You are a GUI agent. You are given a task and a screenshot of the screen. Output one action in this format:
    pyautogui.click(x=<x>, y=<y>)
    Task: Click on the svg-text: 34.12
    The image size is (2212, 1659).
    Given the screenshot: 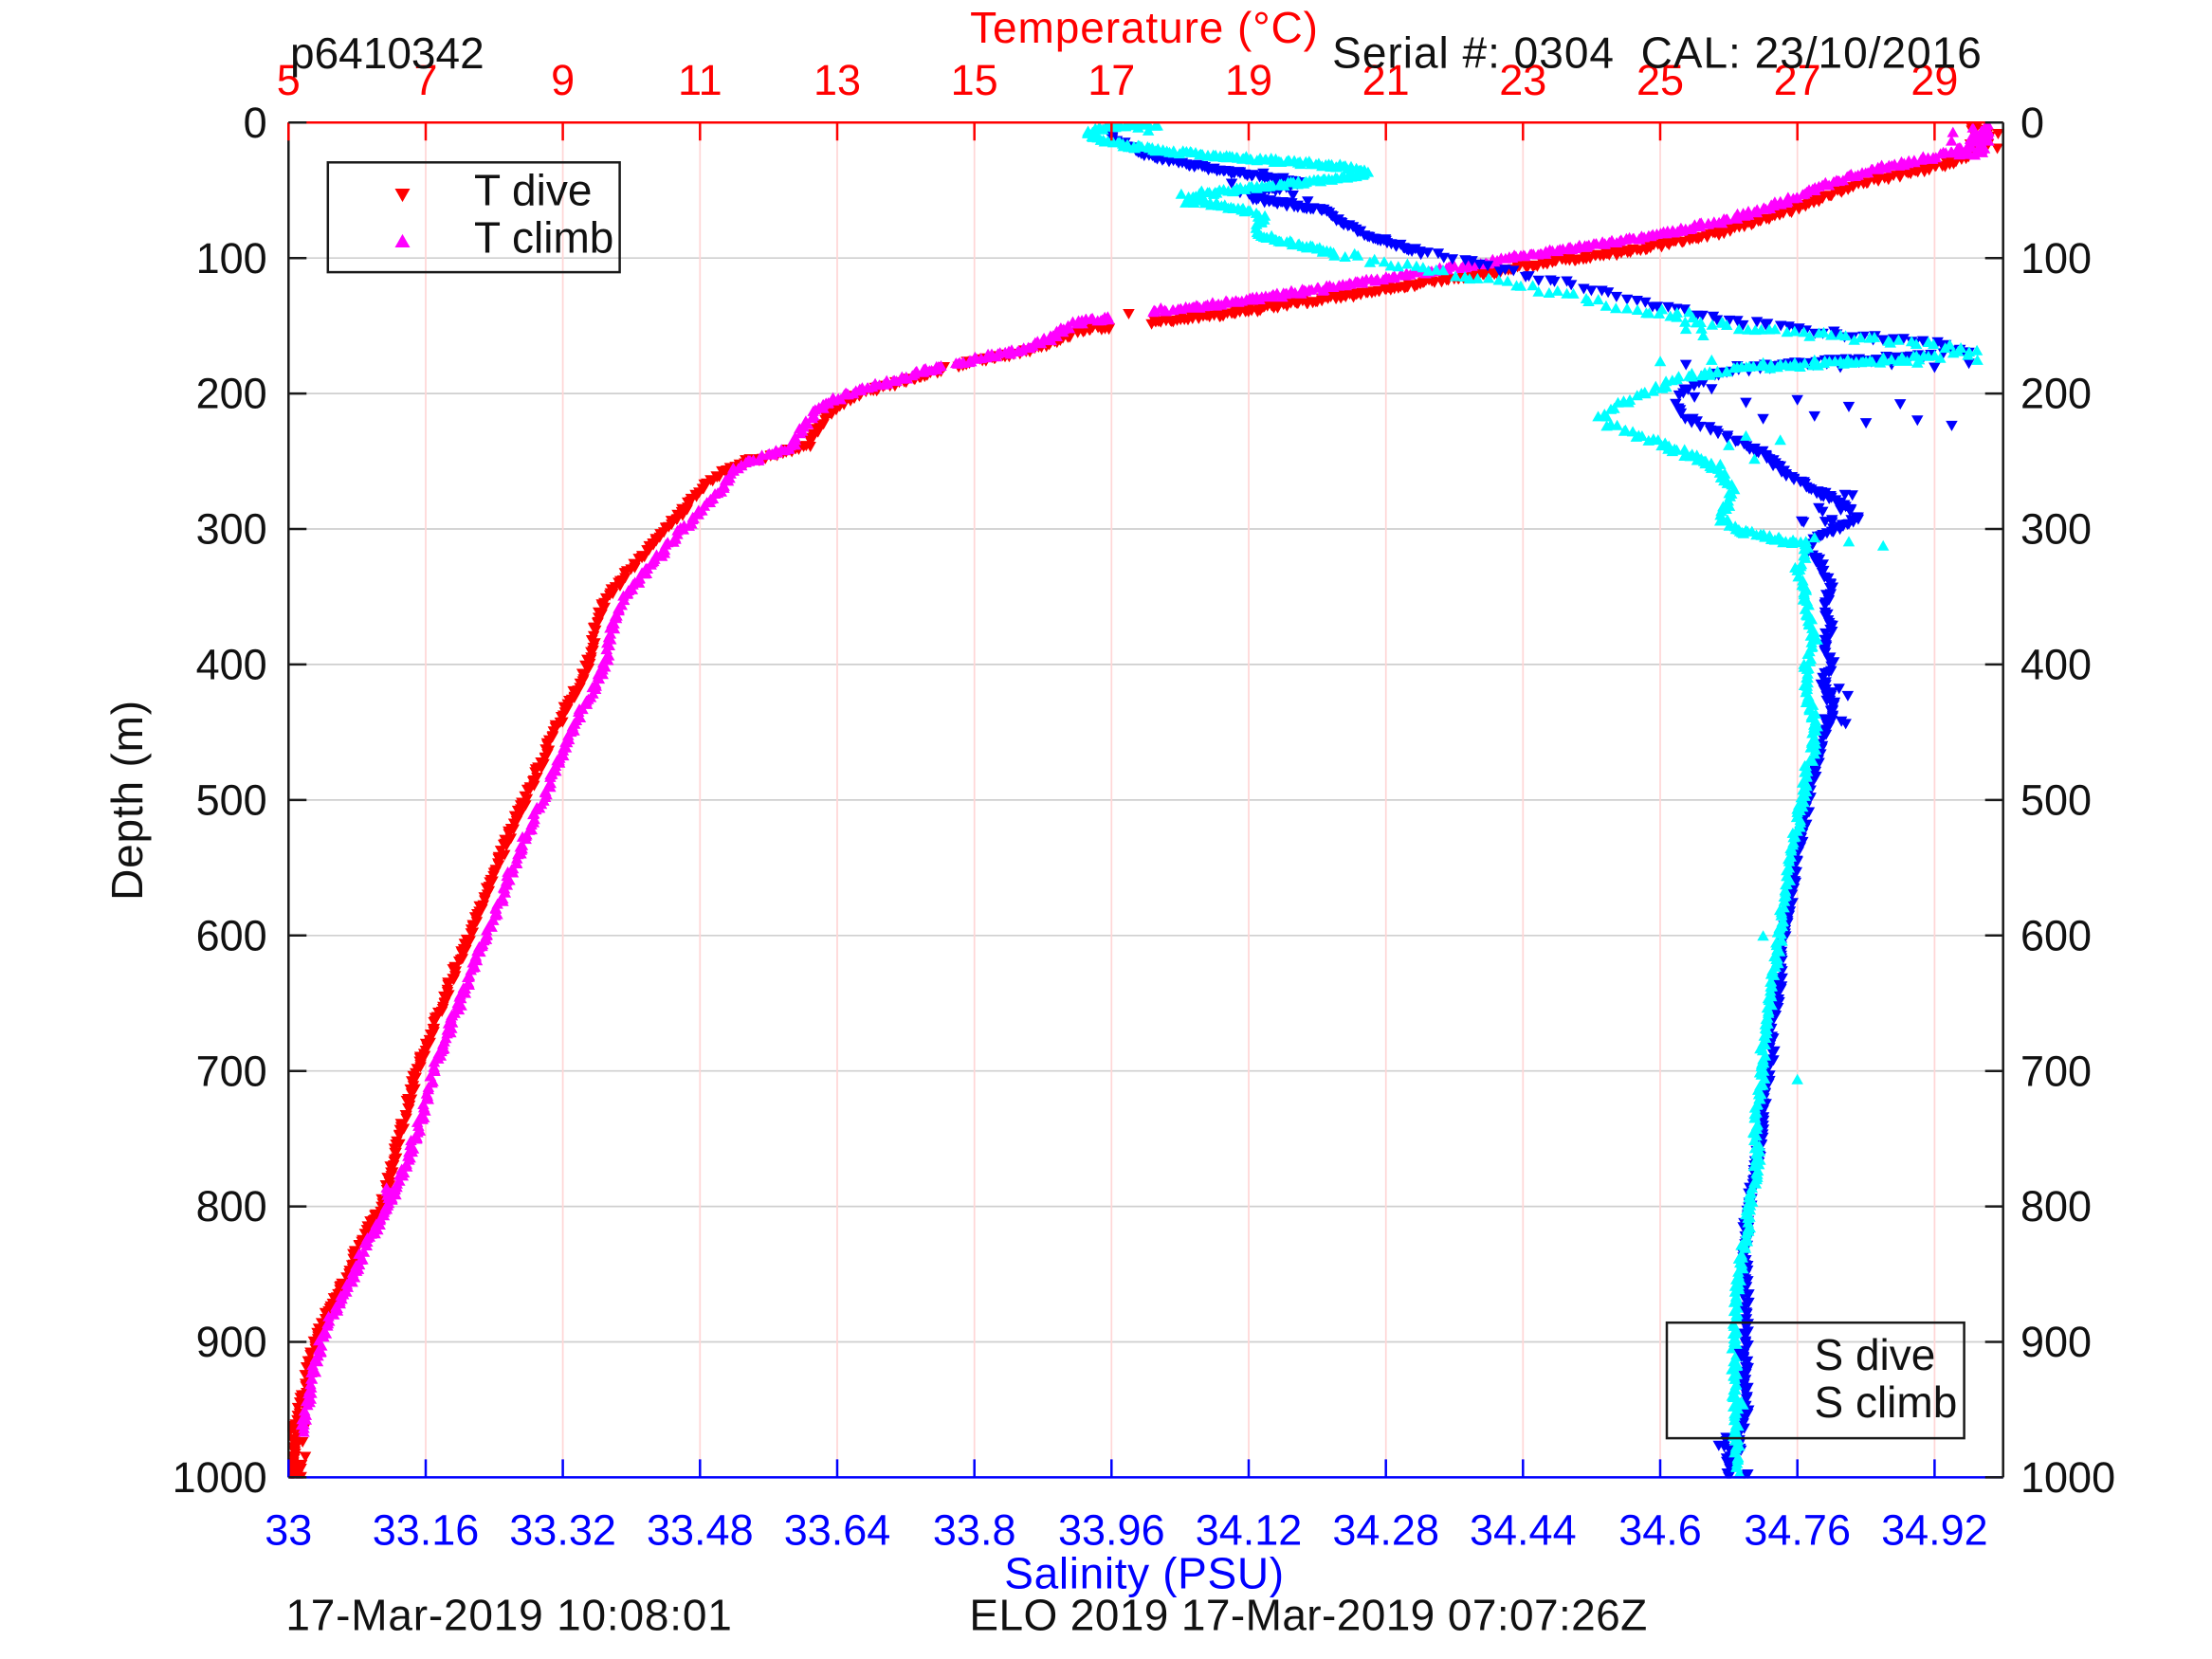 What is the action you would take?
    pyautogui.click(x=1249, y=1530)
    